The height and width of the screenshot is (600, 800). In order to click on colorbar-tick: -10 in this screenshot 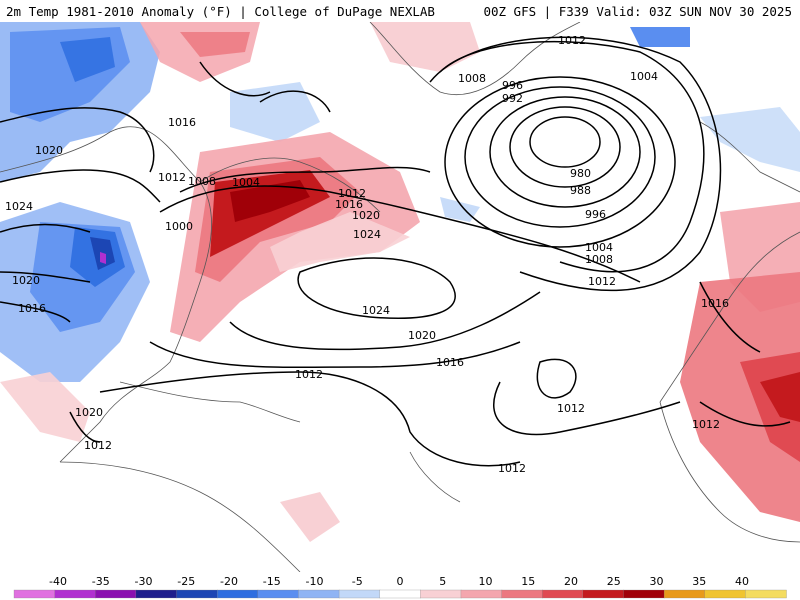, I will do `click(315, 581)`.